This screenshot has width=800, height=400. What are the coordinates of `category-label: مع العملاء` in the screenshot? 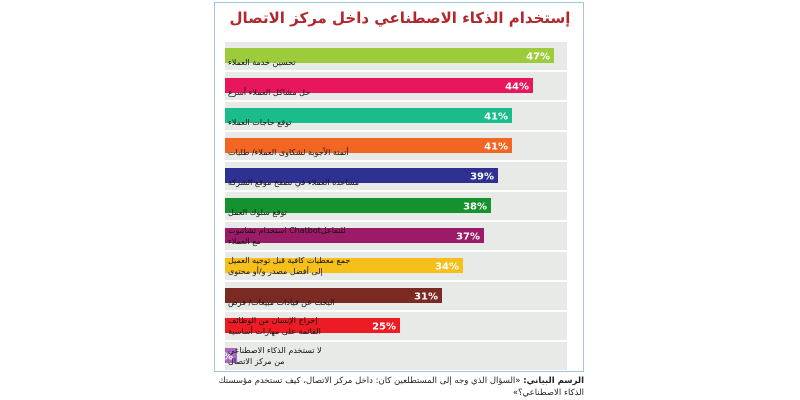 It's located at (244, 241).